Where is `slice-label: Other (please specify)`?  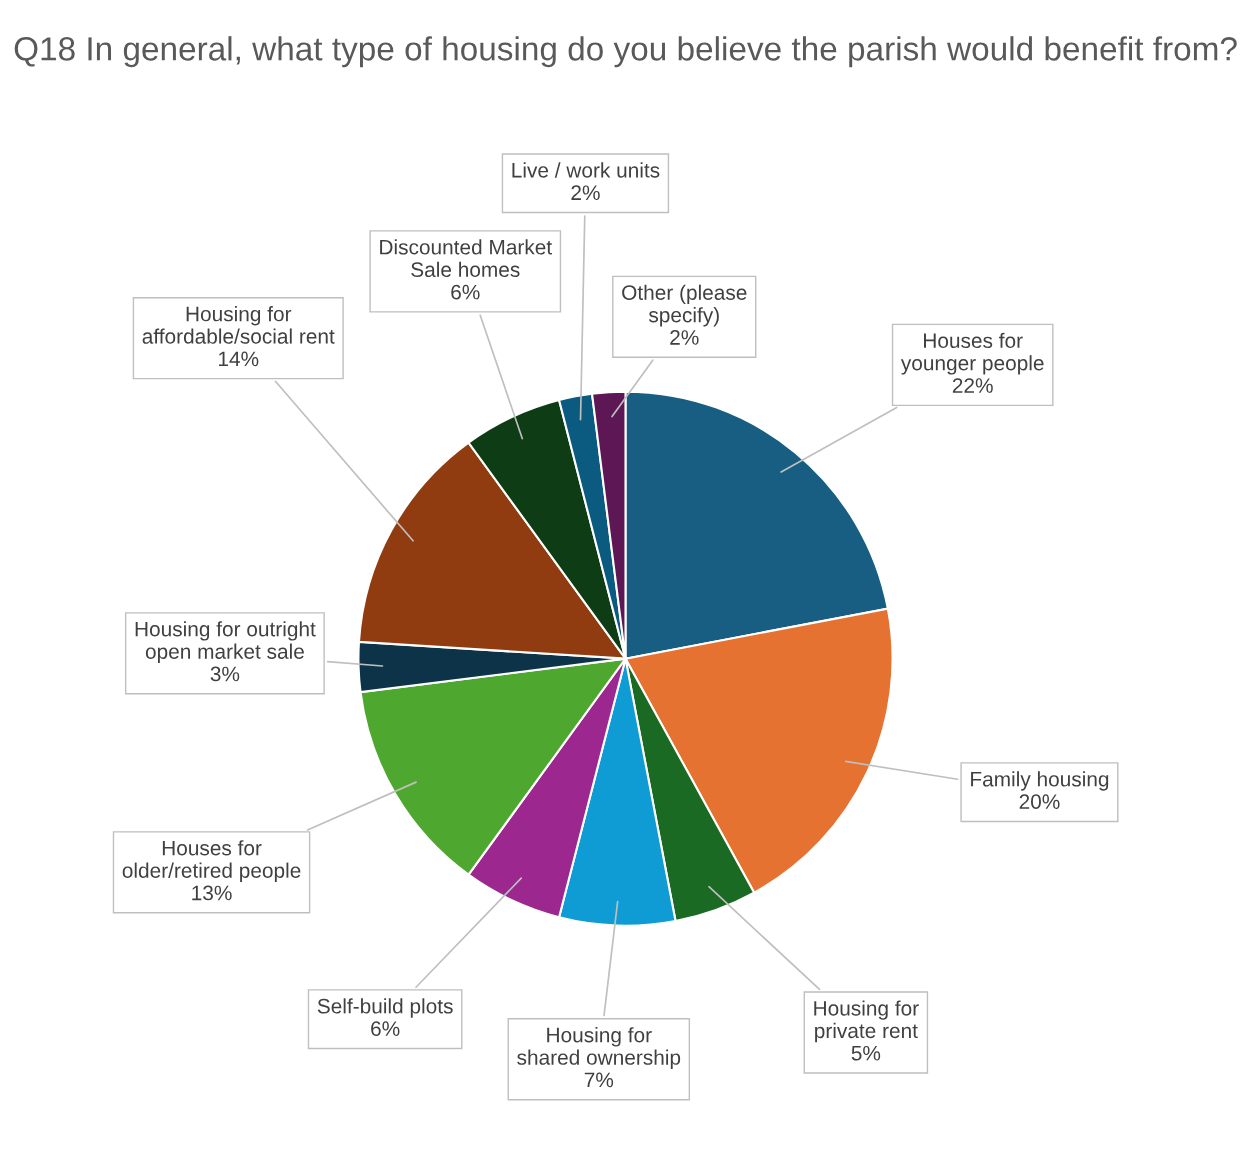
slice-label: Other (please specify) is located at coordinates (684, 305).